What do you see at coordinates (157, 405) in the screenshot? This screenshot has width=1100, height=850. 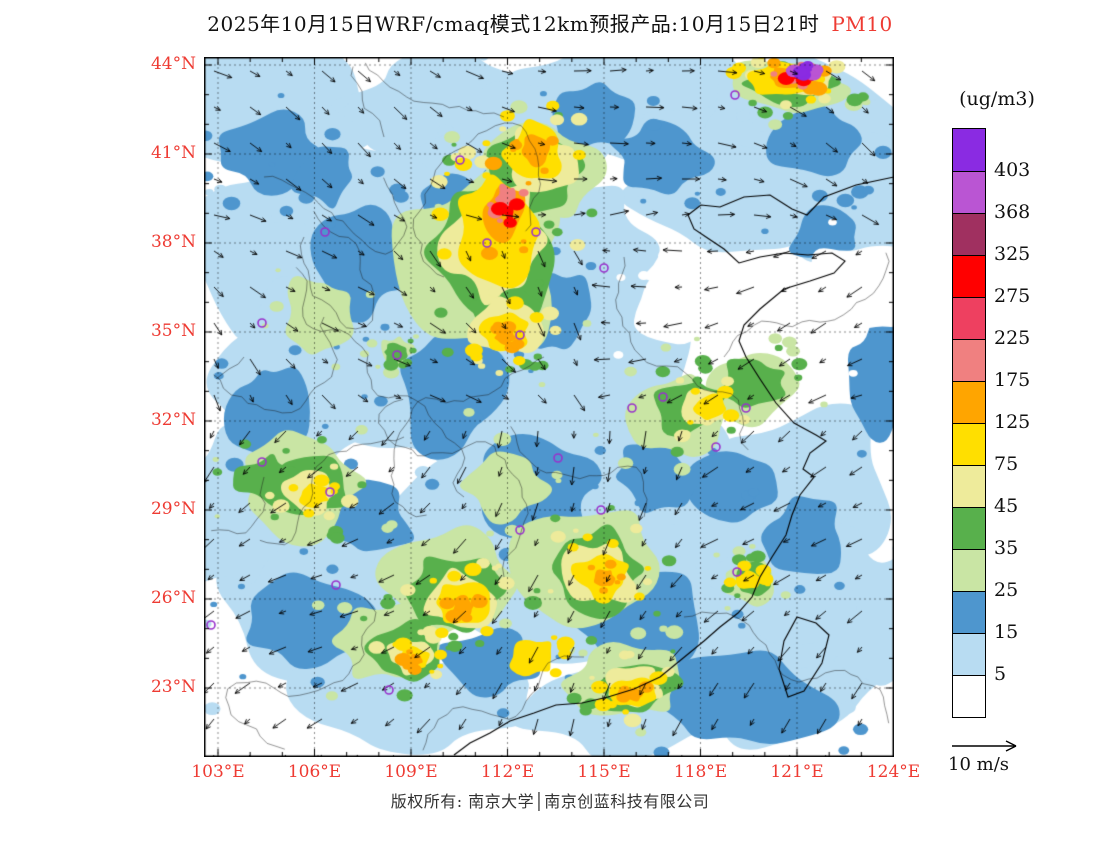 I see `latitude-axis: 44°N 41°N 38°N 35°N 32°N 29°N 26°N 23°N` at bounding box center [157, 405].